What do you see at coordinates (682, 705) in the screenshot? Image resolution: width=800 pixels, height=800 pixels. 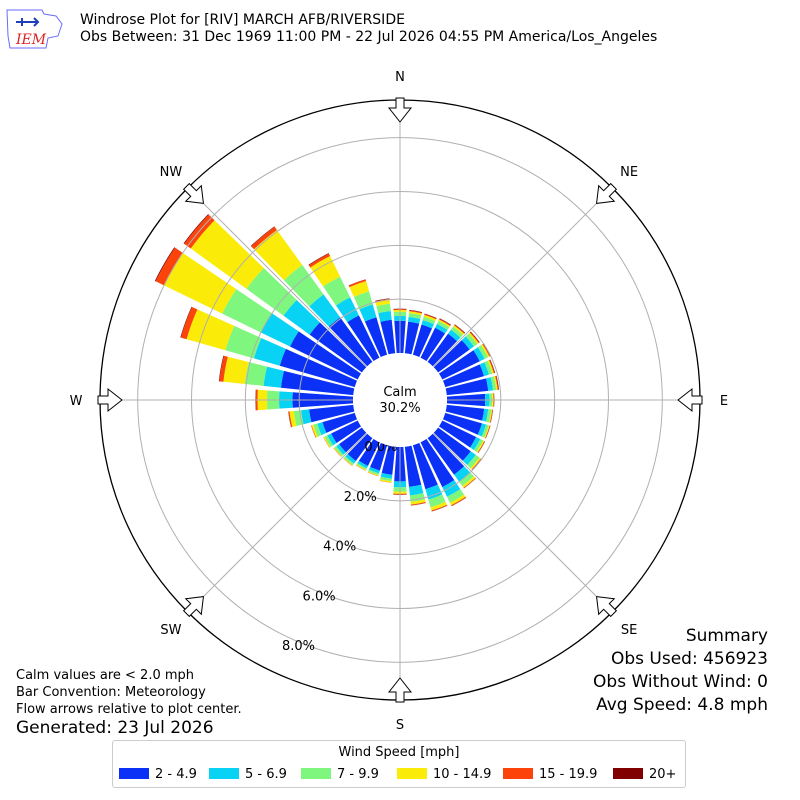 I see `summary-avg-speed: Avg Speed: 4.8 mph` at bounding box center [682, 705].